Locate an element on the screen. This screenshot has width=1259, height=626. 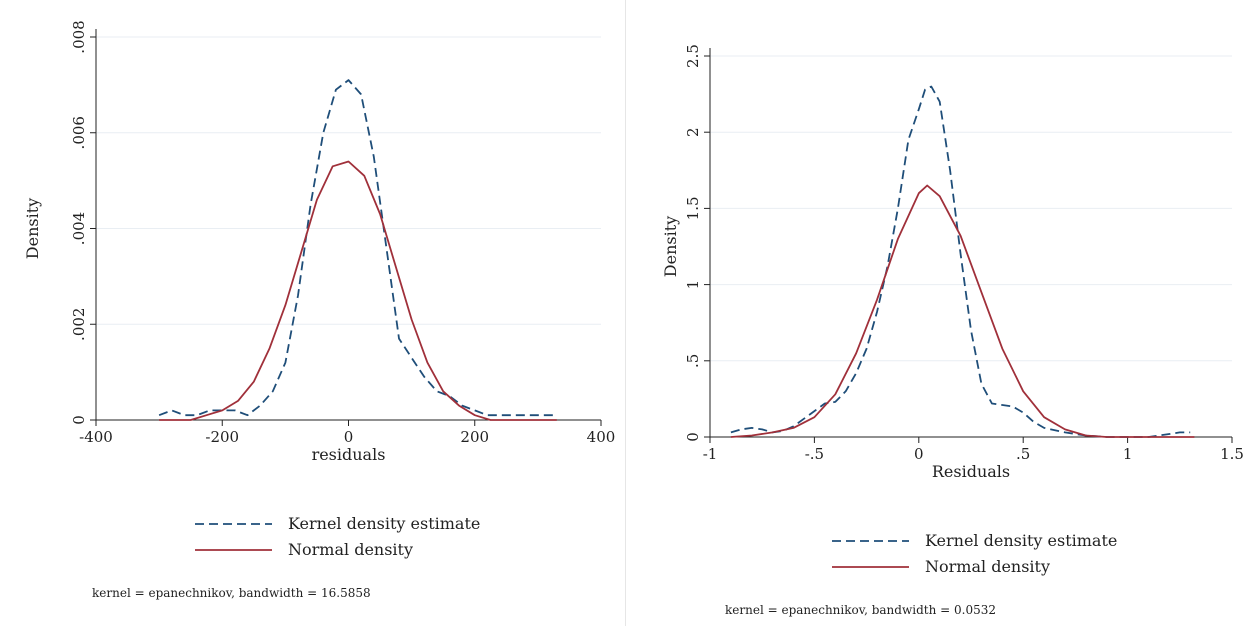
x-tick-label: -1 is located at coordinates (710, 454).